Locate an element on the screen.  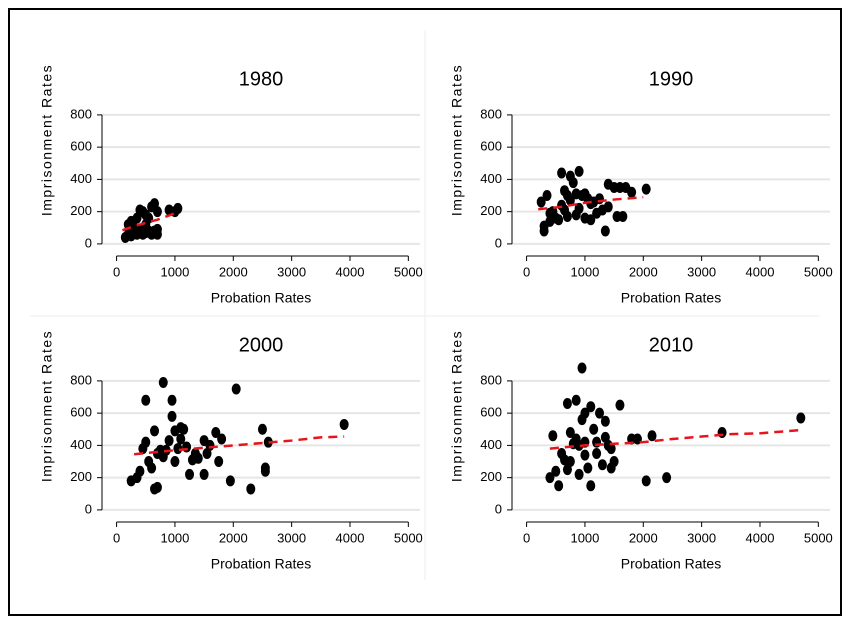
chart-title: 1990 is located at coordinates (671, 79).